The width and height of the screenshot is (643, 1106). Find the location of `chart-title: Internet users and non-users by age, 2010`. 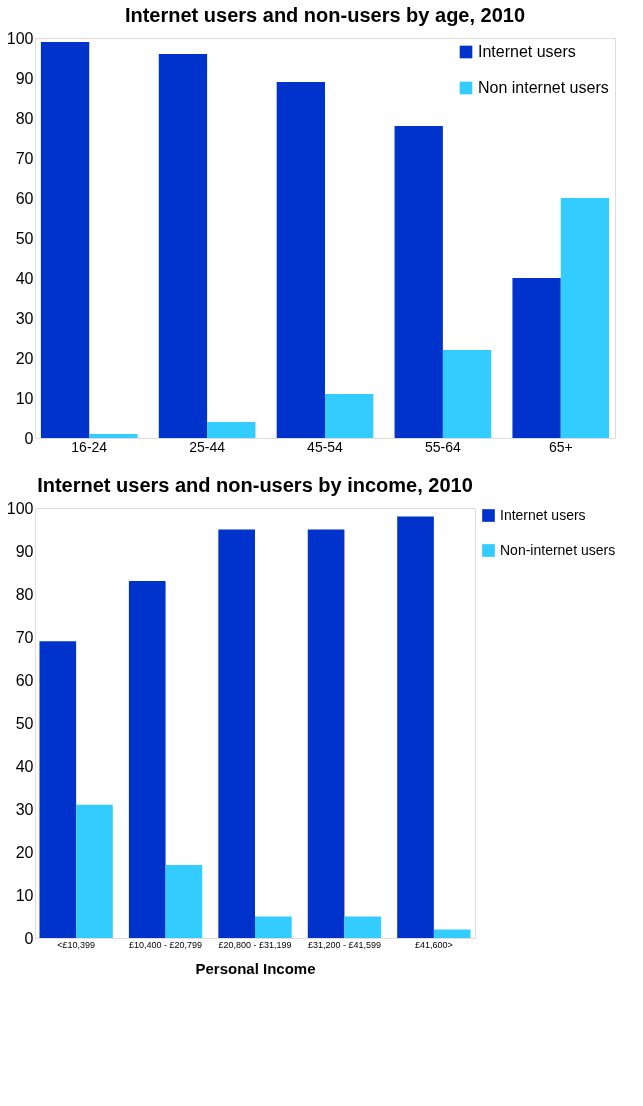

chart-title: Internet users and non-users by age, 2010 is located at coordinates (325, 15).